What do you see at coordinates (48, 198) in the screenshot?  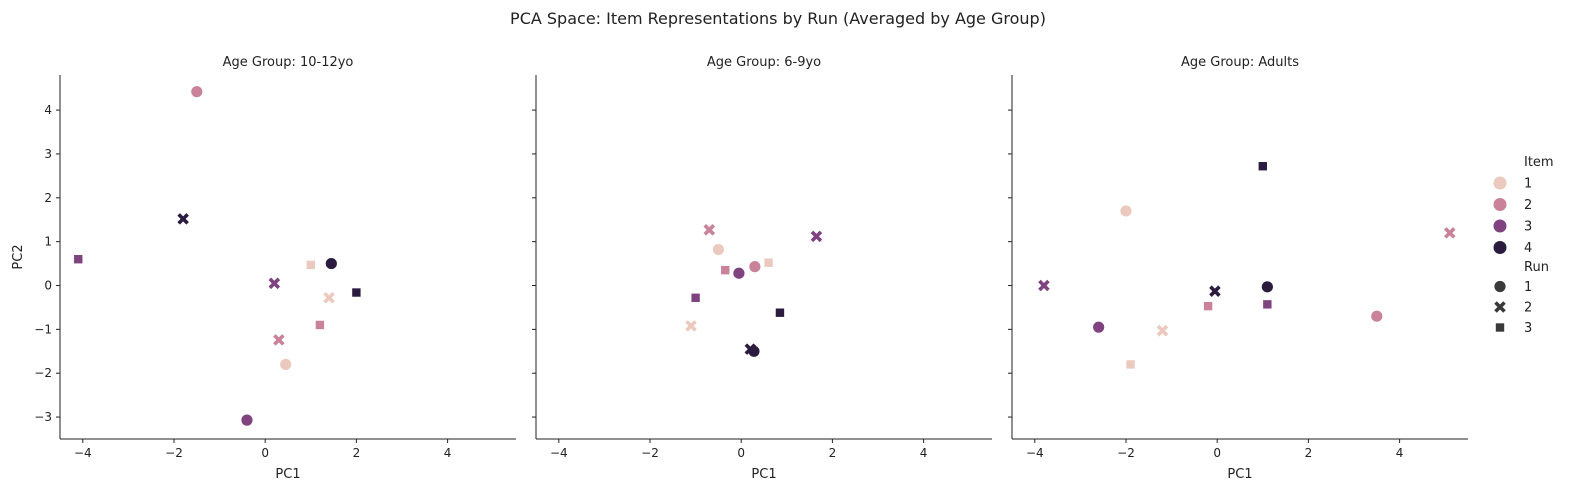 I see `y-tick-label: 2` at bounding box center [48, 198].